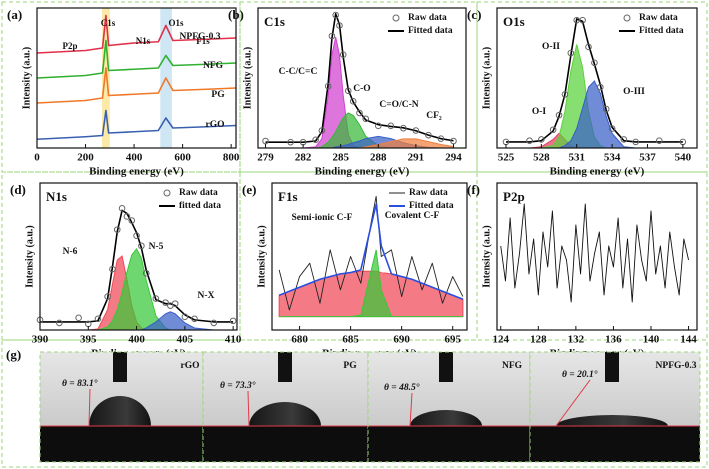 Image resolution: width=709 pixels, height=469 pixels. Describe the element at coordinates (613, 340) in the screenshot. I see `x-tick-label: 136` at that location.